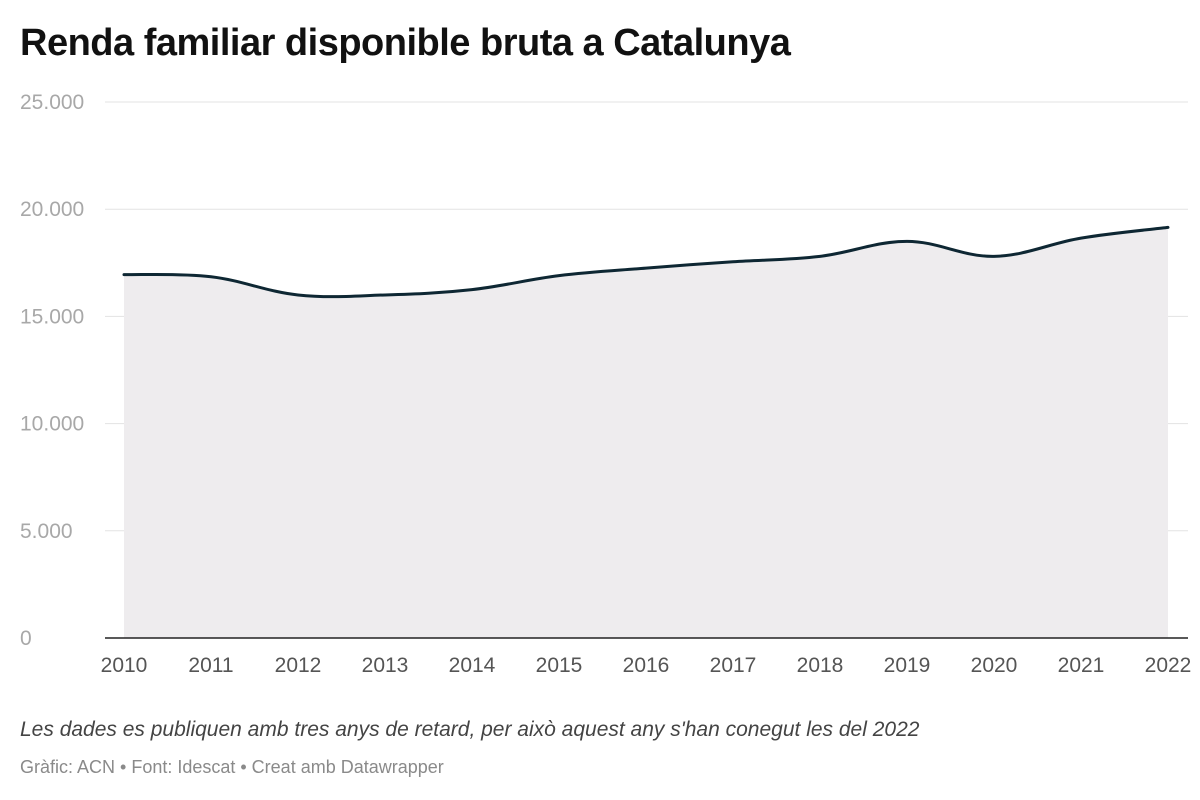  Describe the element at coordinates (52, 209) in the screenshot. I see `y-tick-label: 20.000` at that location.